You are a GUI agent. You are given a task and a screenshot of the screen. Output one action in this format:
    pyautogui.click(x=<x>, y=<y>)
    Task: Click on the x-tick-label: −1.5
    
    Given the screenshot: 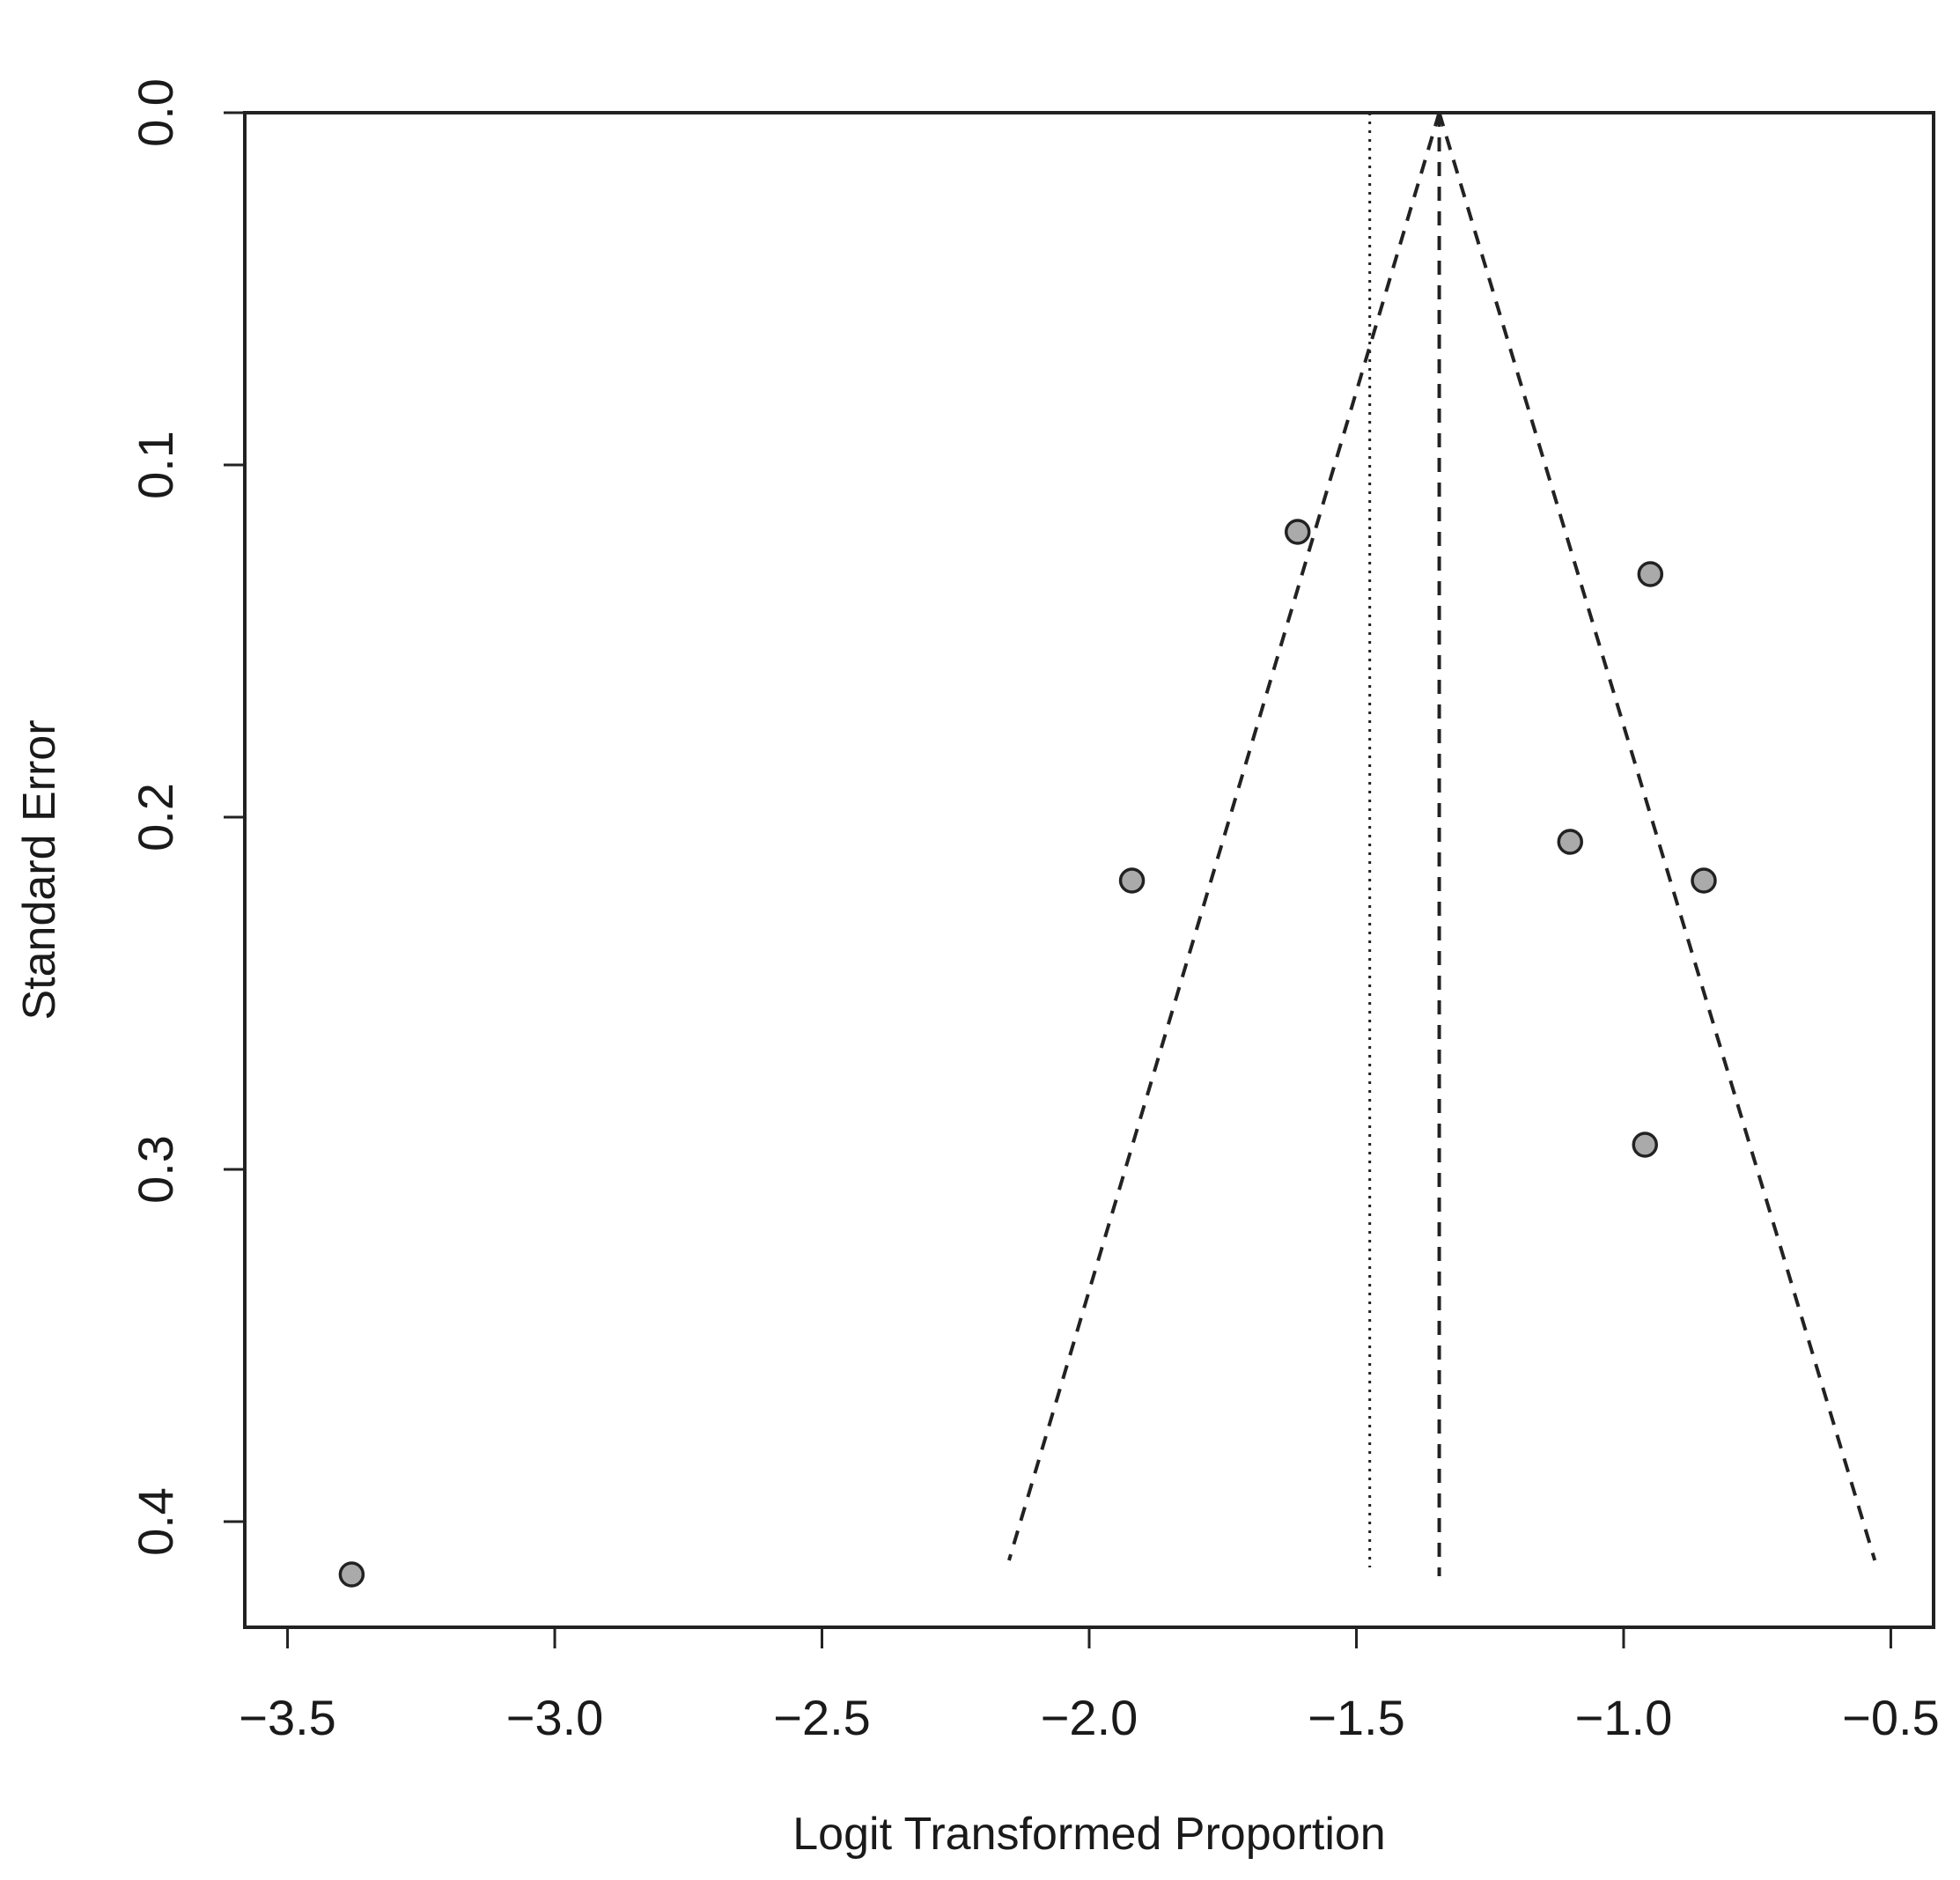 What is the action you would take?
    pyautogui.click(x=1356, y=1718)
    